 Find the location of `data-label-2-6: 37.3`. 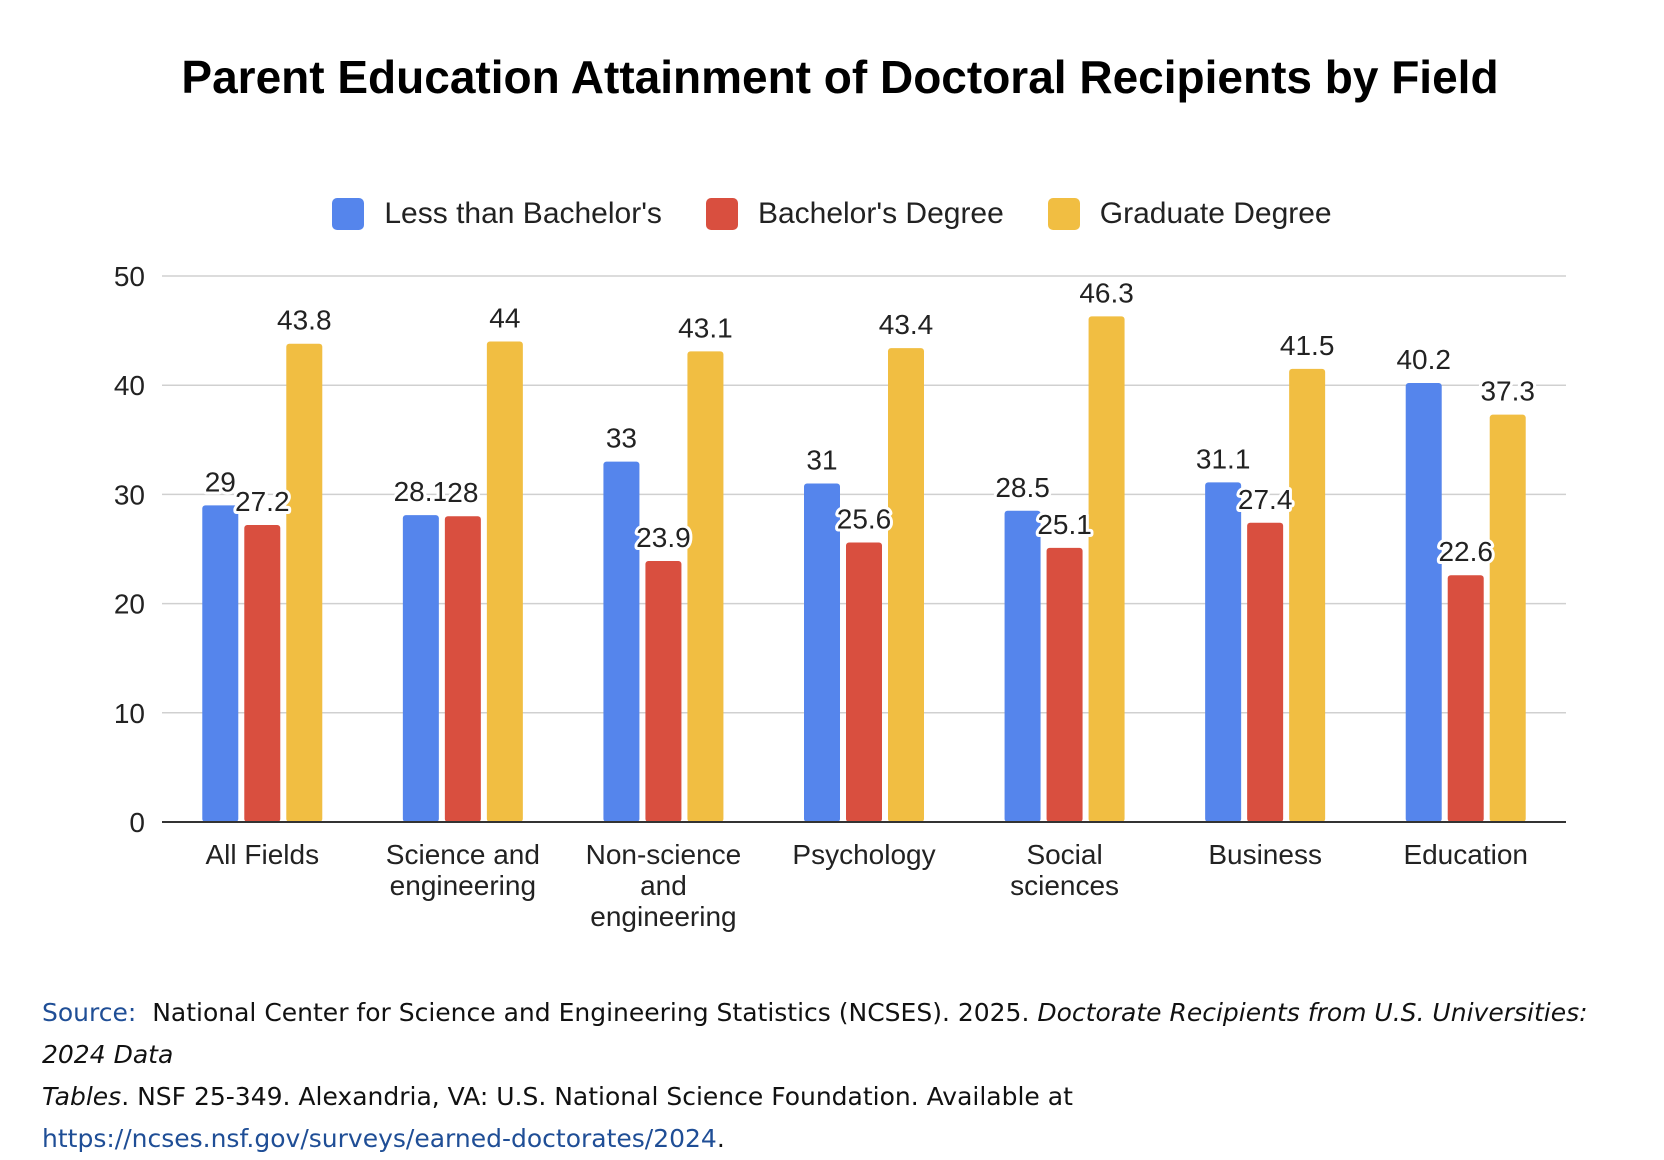

data-label-2-6: 37.3 is located at coordinates (1507, 391).